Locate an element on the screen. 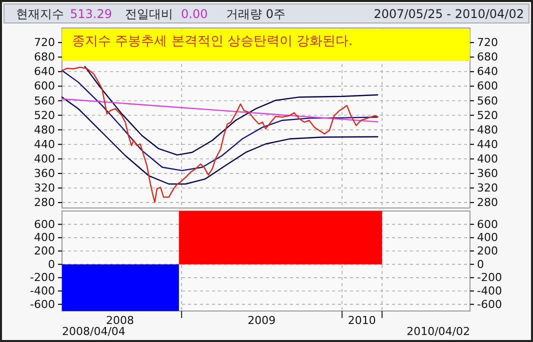  y-tick-label: 560 is located at coordinates (44, 101).